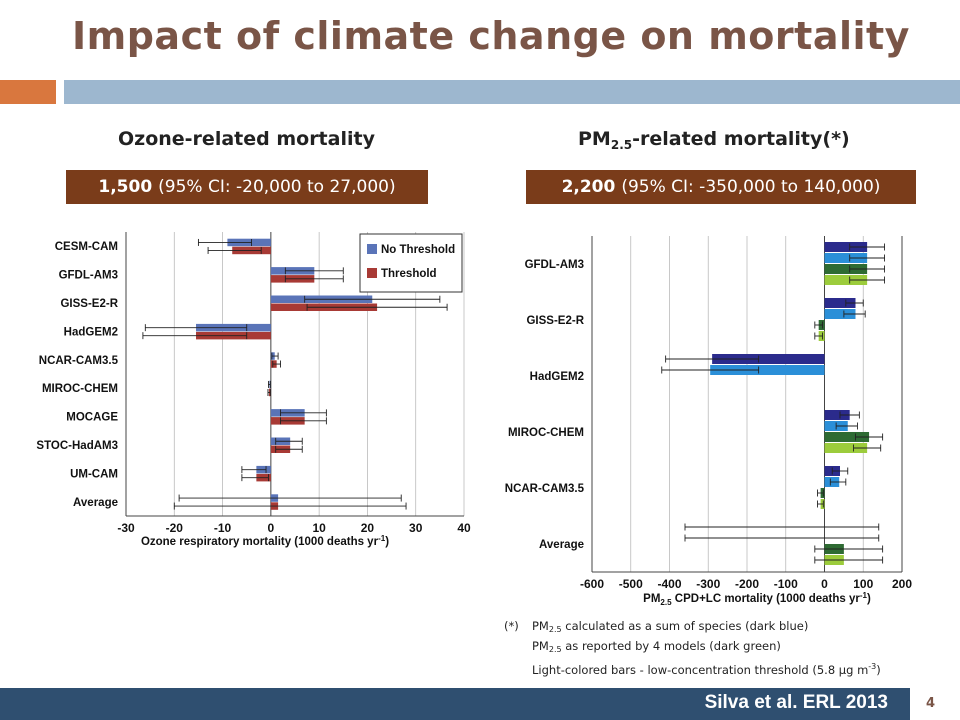 This screenshot has width=960, height=720. Describe the element at coordinates (847, 437) in the screenshot. I see `pm-bar-dark-green-miroc-chem` at that location.